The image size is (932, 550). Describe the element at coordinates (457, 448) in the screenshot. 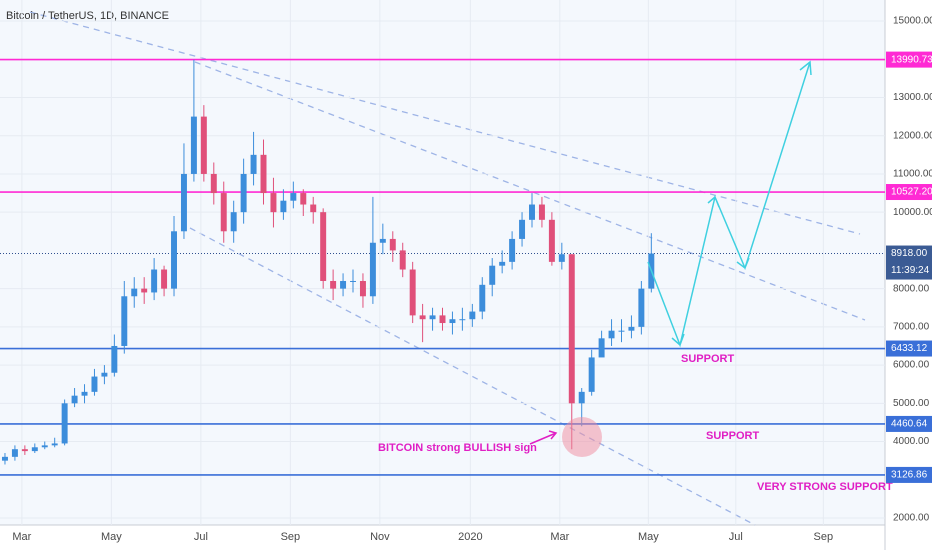

I see `annotation: BITCOIN strong BULLISH sign` at that location.